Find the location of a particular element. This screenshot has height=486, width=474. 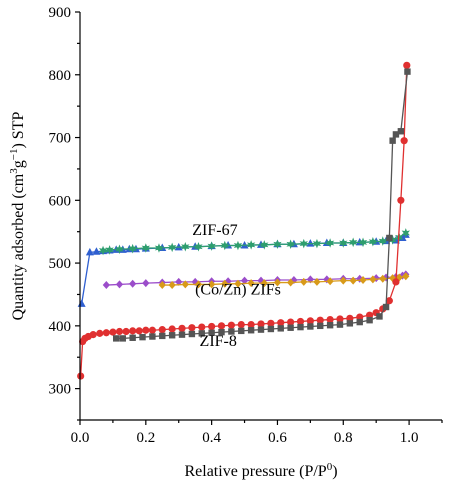

y-tick-label: 600 is located at coordinates (60, 201).